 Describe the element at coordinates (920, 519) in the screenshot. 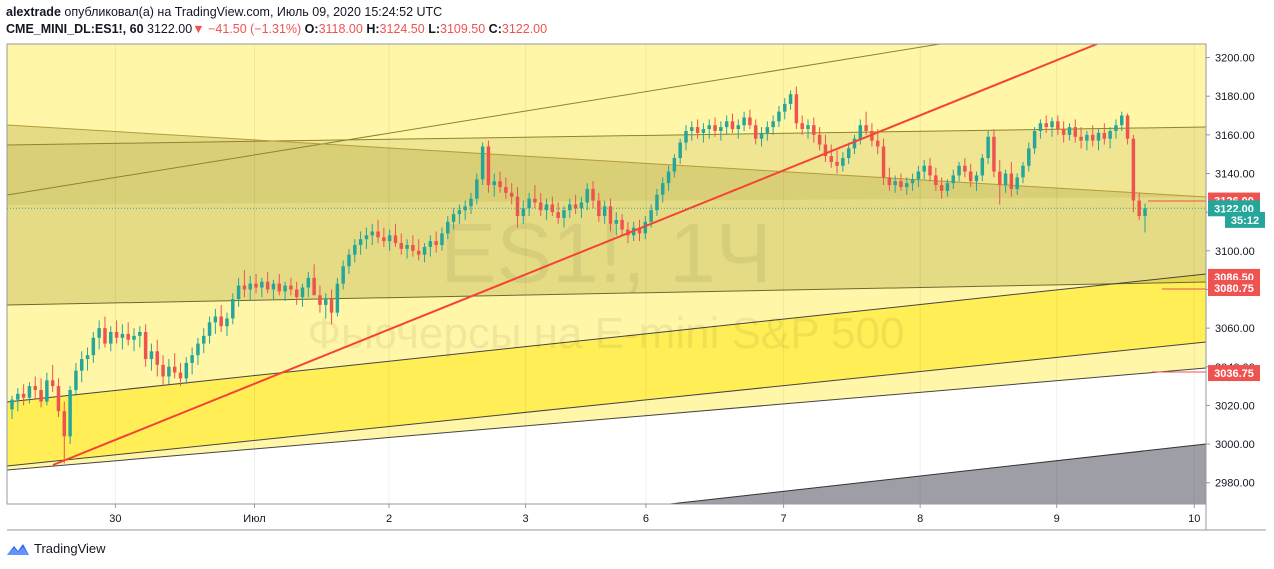

I see `x-tick-label: 8` at that location.